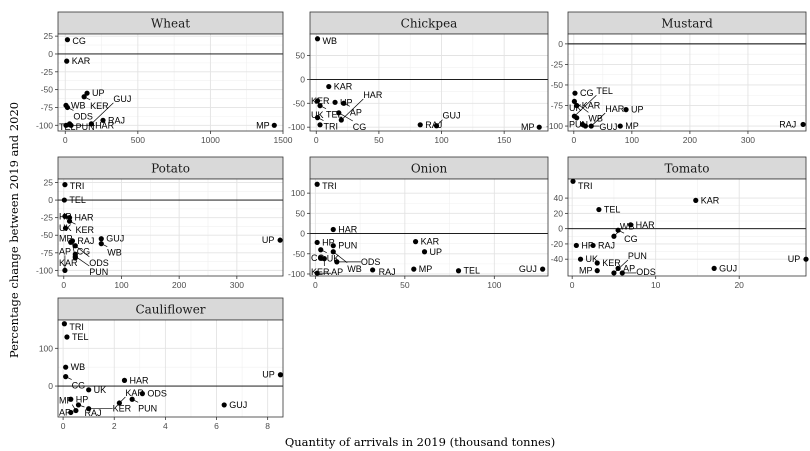 The height and width of the screenshot is (451, 810). What do you see at coordinates (66, 401) in the screenshot?
I see `point-label-cauliflower-mp: MP` at bounding box center [66, 401].